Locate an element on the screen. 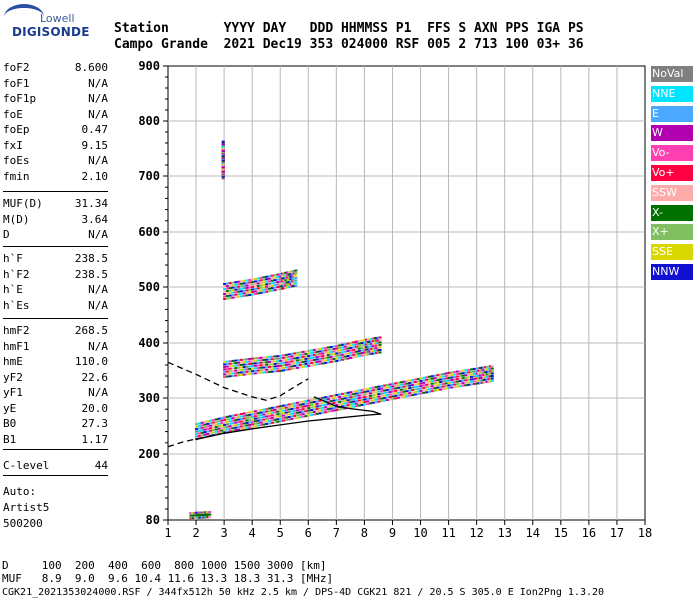 Image resolution: width=700 pixels, height=600 pixels. param-name: M(D) is located at coordinates (16, 219).